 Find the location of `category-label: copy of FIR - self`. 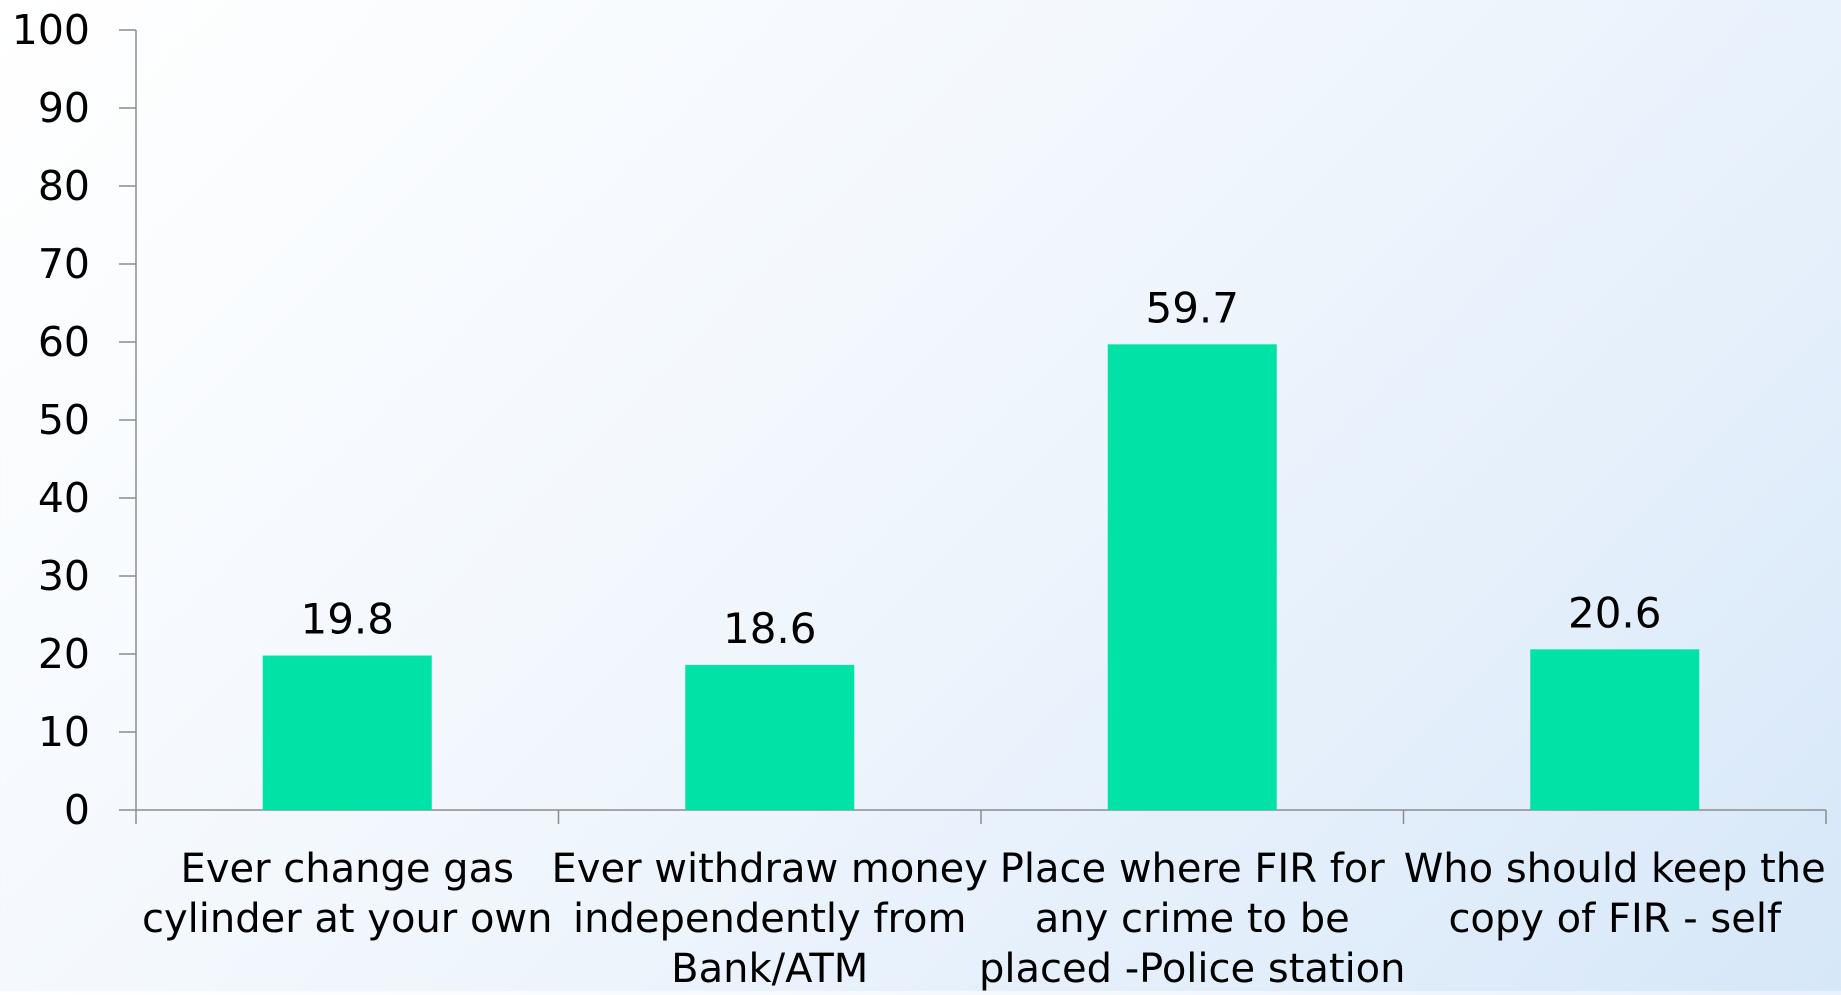

category-label: copy of FIR - self is located at coordinates (1615, 919).